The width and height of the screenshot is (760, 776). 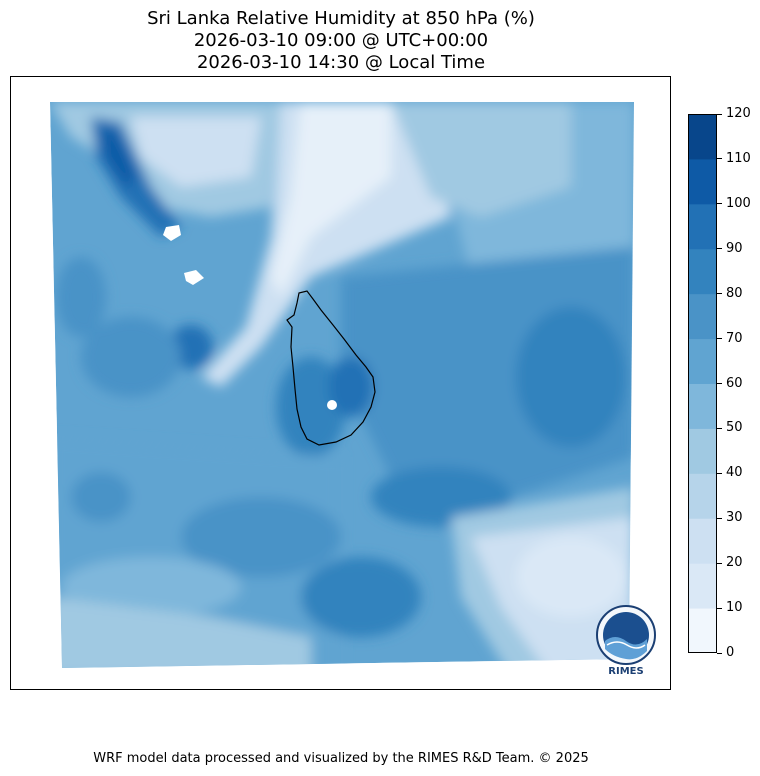 I want to click on colorbar-border, so click(x=702, y=383).